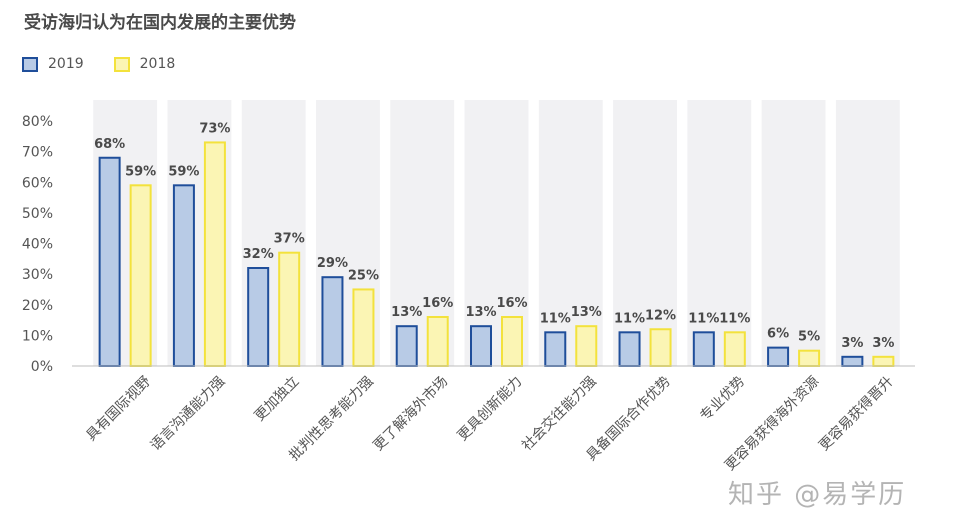 This screenshot has height=519, width=979. I want to click on data-label-2019: 3%, so click(852, 343).